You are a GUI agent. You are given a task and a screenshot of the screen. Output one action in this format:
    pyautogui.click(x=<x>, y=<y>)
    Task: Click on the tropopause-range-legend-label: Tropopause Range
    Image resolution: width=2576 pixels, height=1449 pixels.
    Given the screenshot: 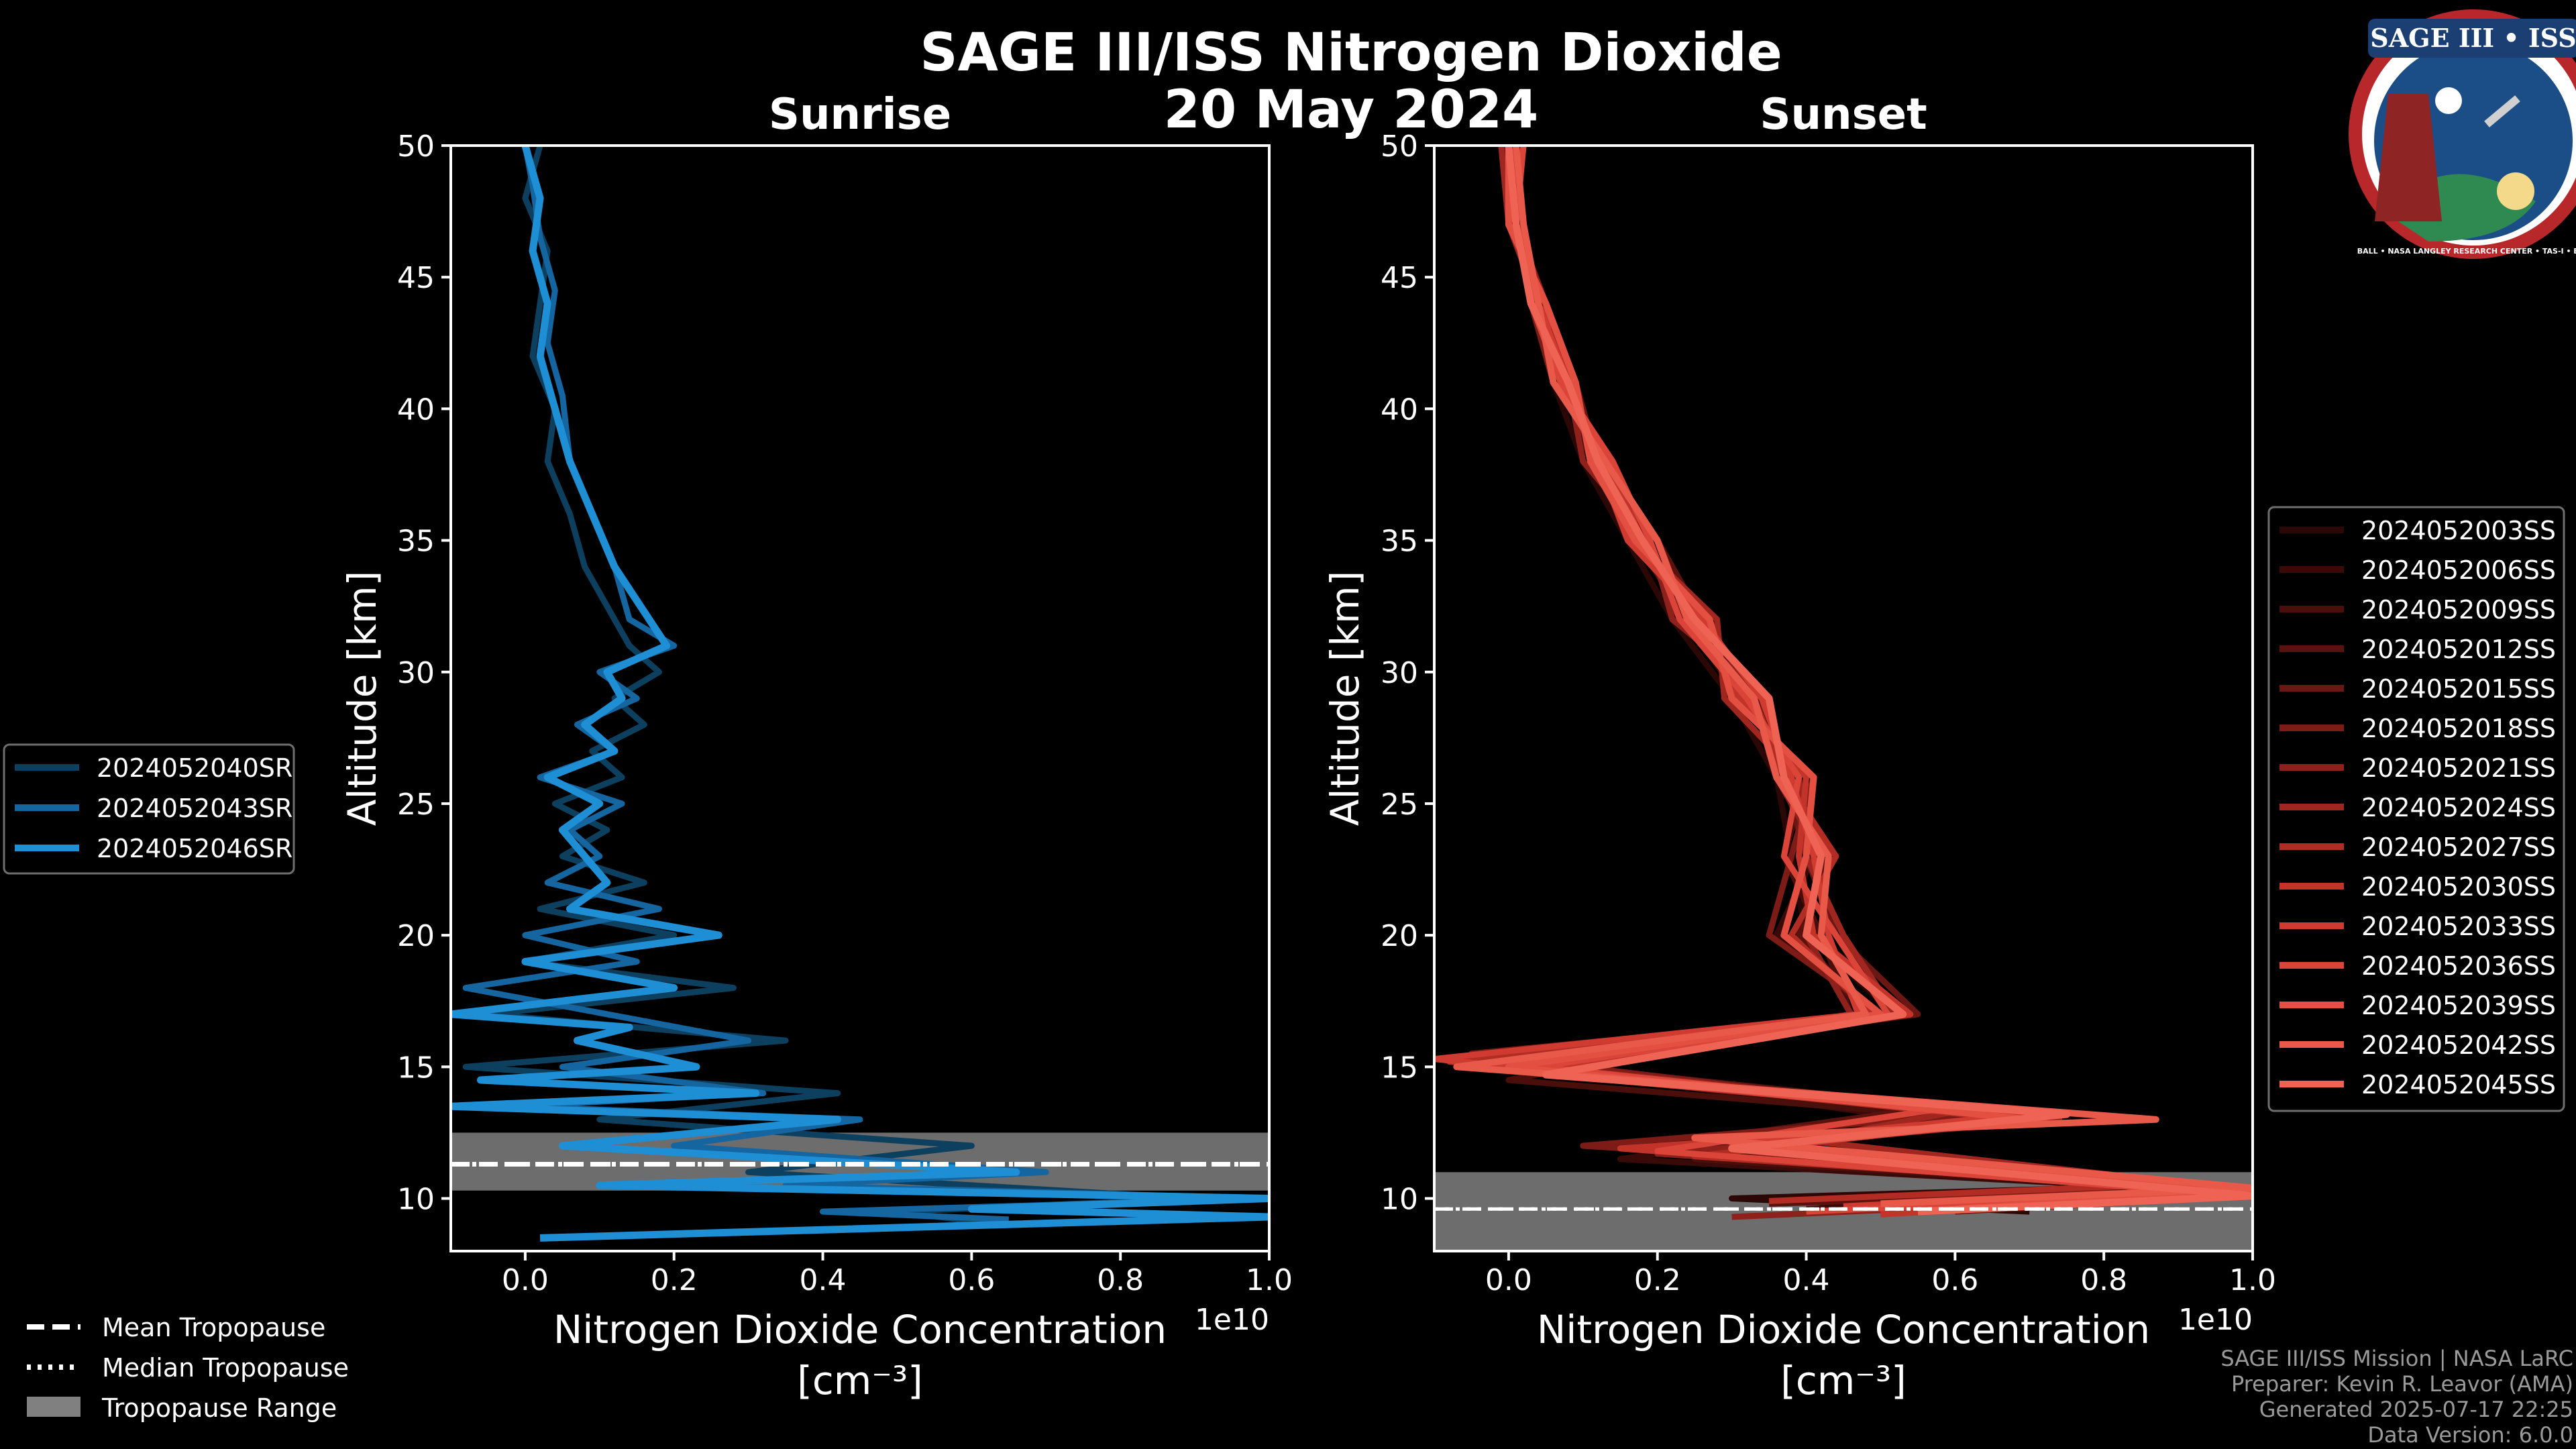 What is the action you would take?
    pyautogui.click(x=219, y=1408)
    